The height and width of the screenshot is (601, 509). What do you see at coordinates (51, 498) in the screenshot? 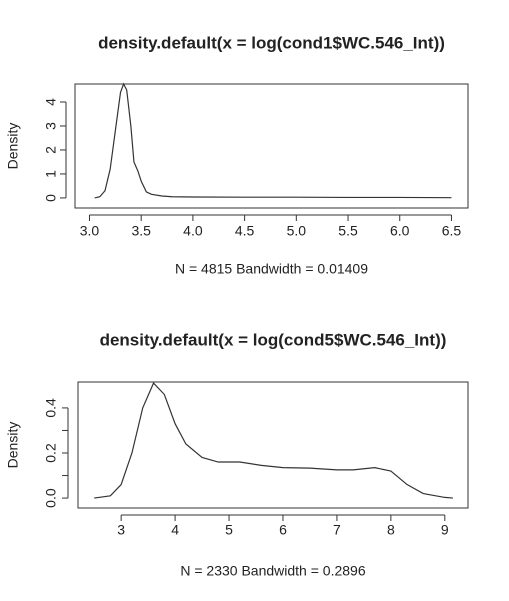
I see `y-tick-label: 0.0` at bounding box center [51, 498].